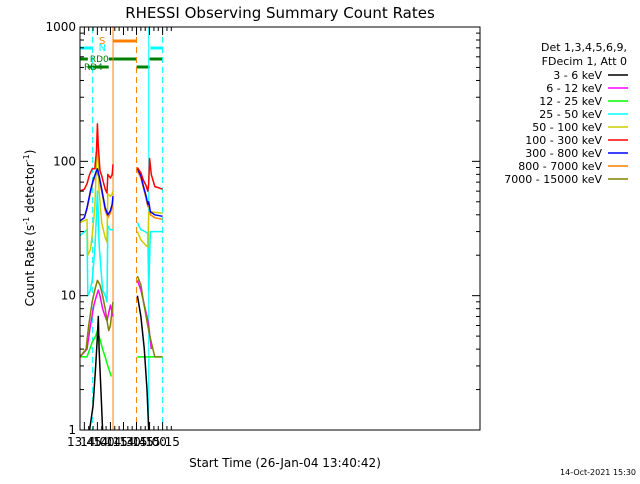 This screenshot has height=484, width=640. I want to click on legend-entry-label: 6 - 12 keV, so click(574, 88).